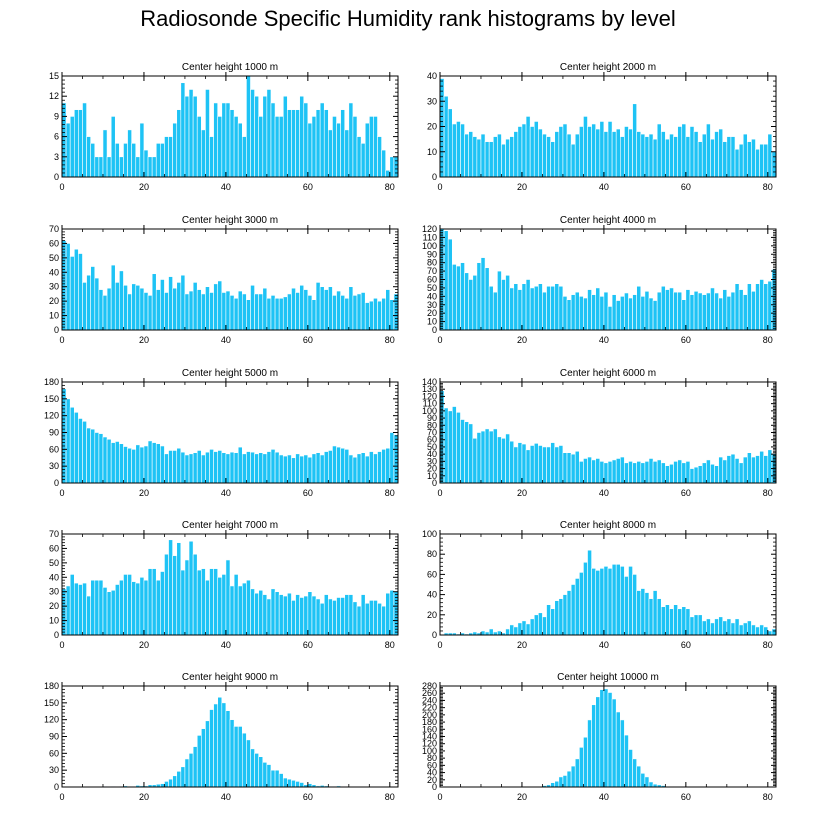 The width and height of the screenshot is (816, 824). Describe the element at coordinates (54, 258) in the screenshot. I see `y-tick-label: 50` at that location.